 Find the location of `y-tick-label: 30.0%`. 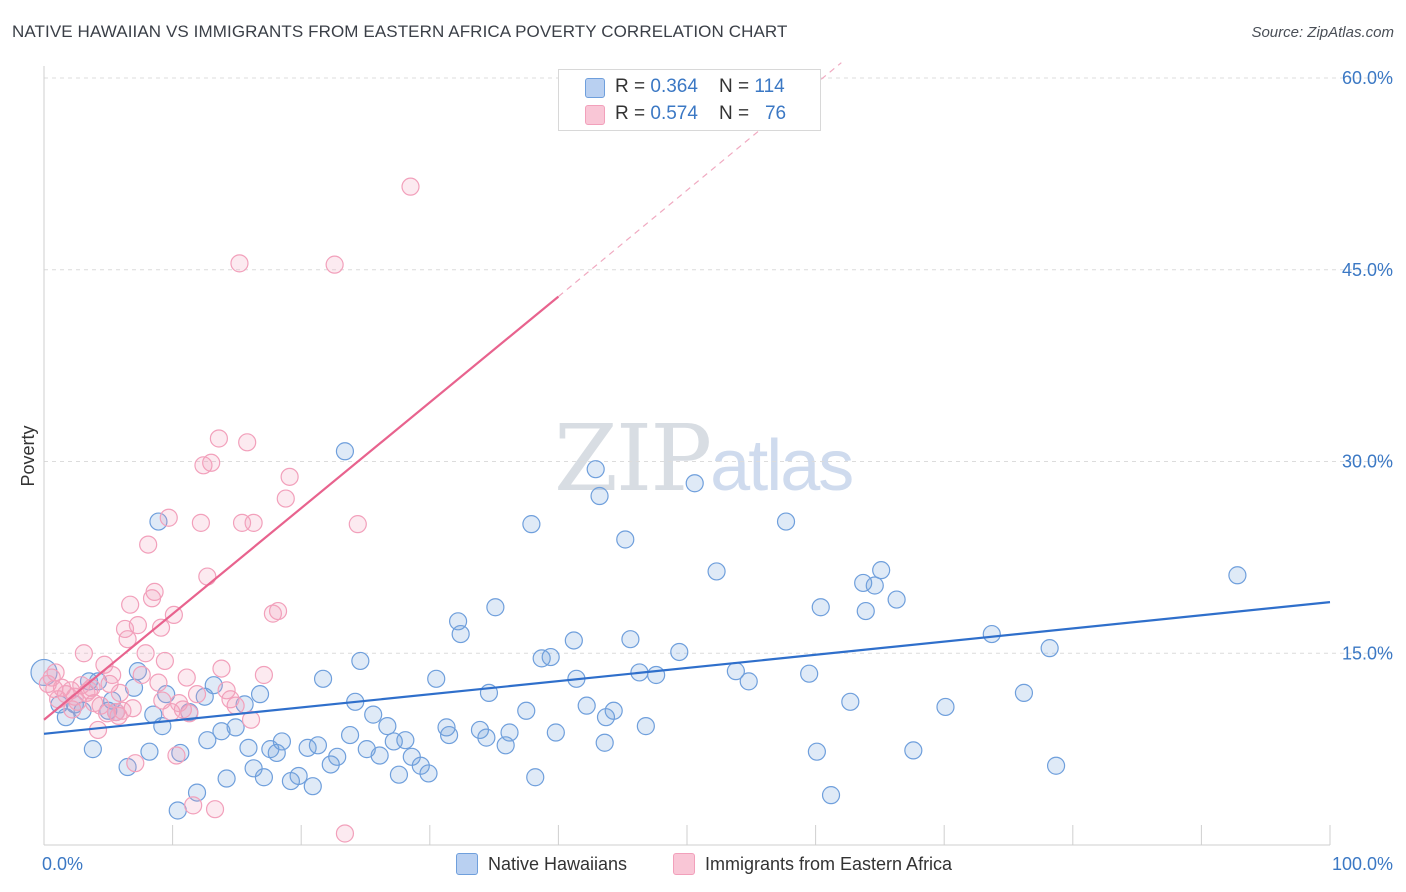

y-tick-label: 30.0% is located at coordinates (1367, 462).